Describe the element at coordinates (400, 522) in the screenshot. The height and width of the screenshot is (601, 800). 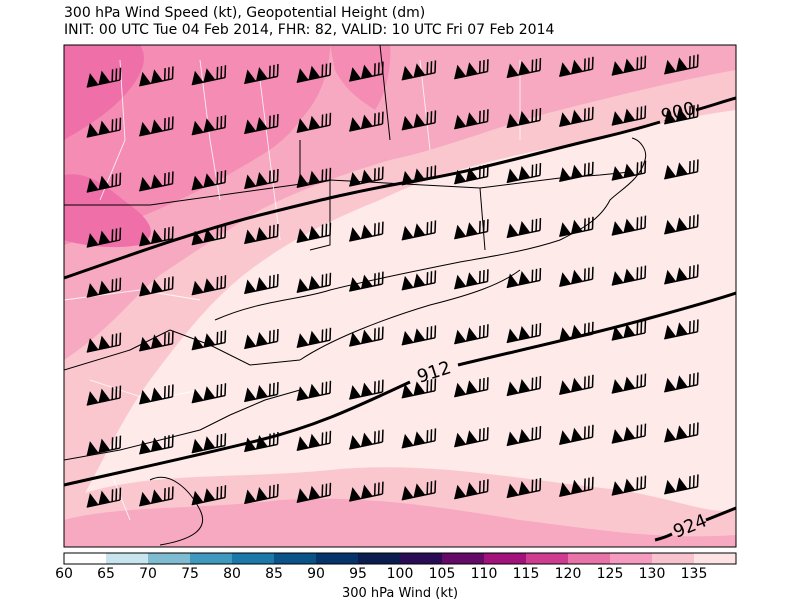
I see `shading-125-south` at that location.